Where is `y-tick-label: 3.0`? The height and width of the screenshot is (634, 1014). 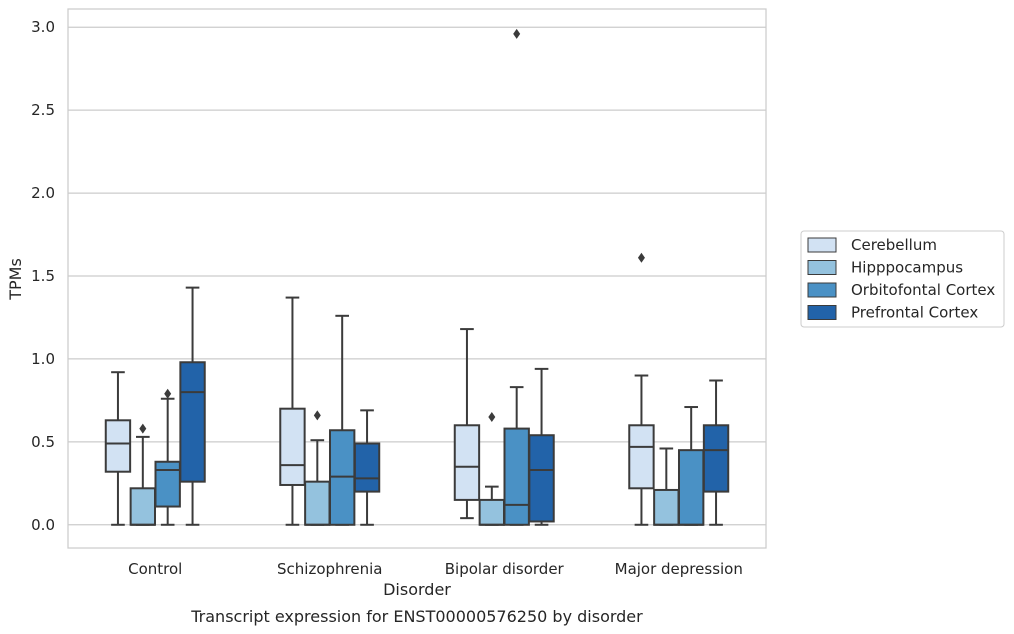 y-tick-label: 3.0 is located at coordinates (43, 27).